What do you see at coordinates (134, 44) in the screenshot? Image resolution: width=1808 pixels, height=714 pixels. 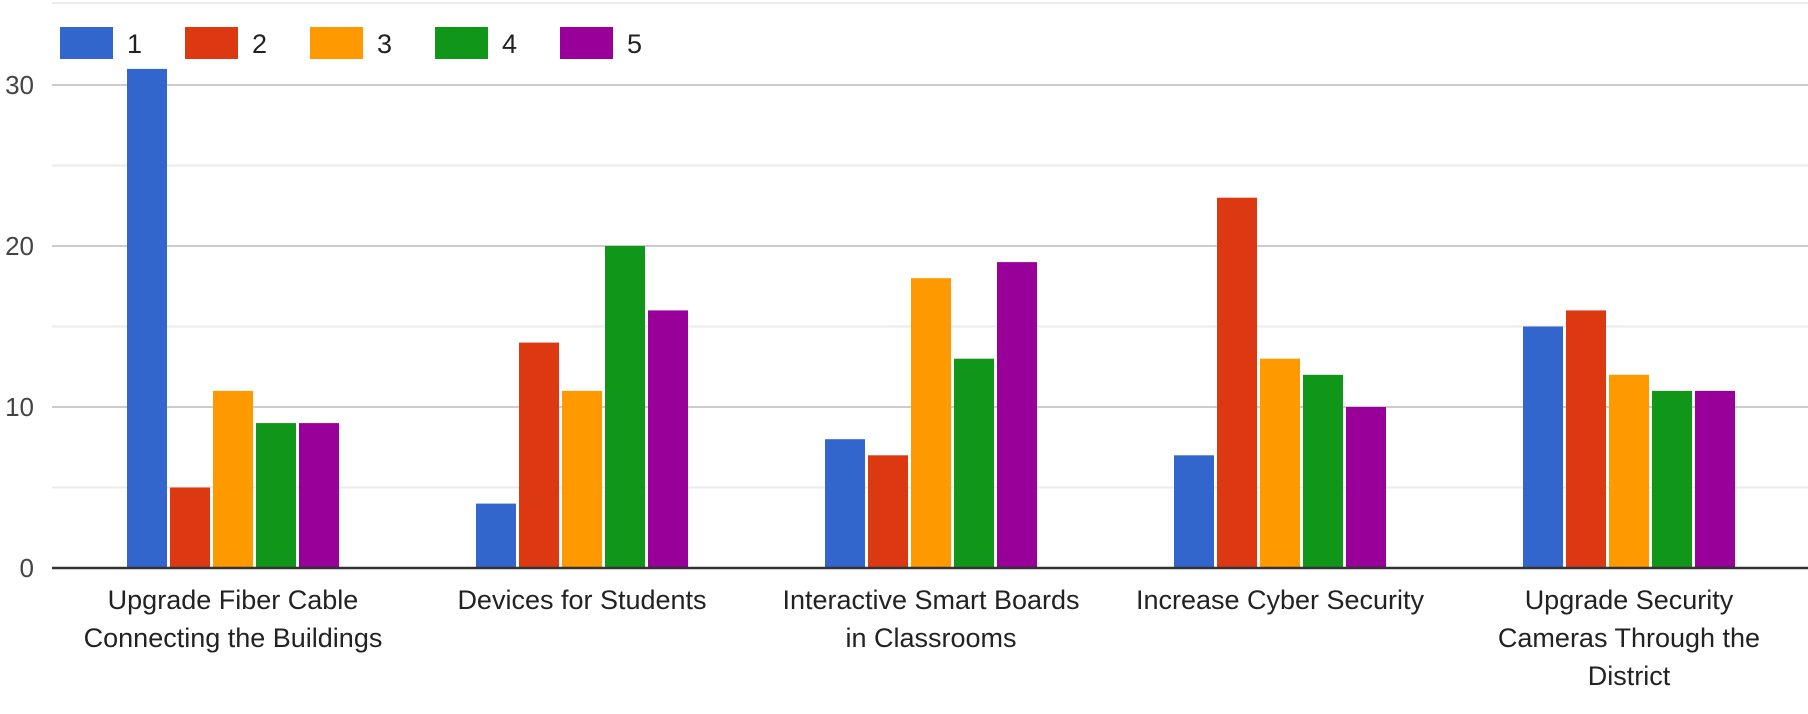 I see `legend-label: 1` at bounding box center [134, 44].